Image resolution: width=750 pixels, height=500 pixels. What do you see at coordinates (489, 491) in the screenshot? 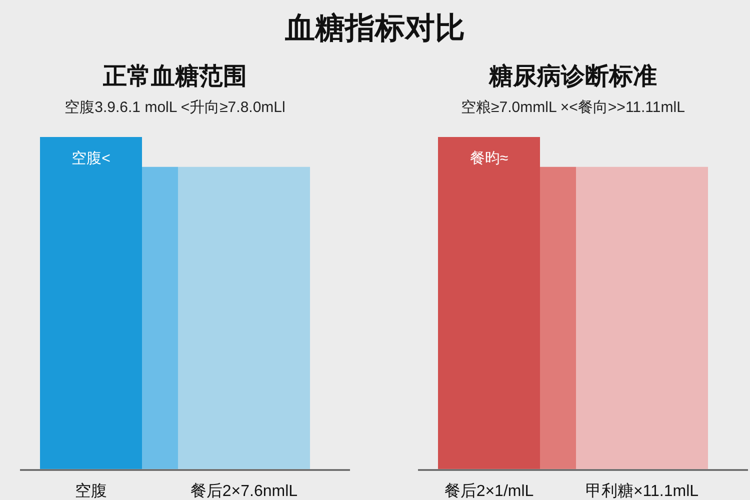
I see `x-tick-label: 餐后2×1/mlL` at bounding box center [489, 491].